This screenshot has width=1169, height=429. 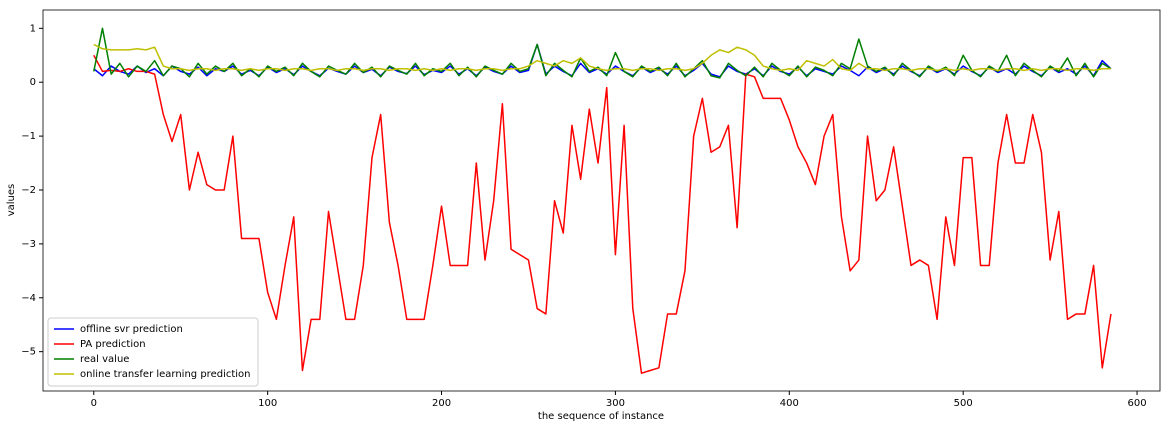 What do you see at coordinates (28, 244) in the screenshot?
I see `y-tick-label: −3` at bounding box center [28, 244].